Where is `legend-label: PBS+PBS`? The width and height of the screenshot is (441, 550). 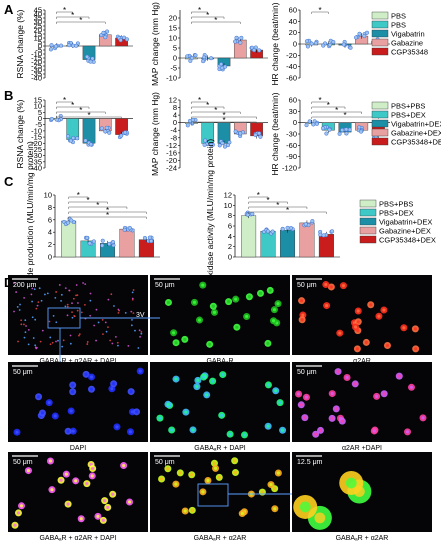 legend-label: PBS+PBS is located at coordinates (408, 106).